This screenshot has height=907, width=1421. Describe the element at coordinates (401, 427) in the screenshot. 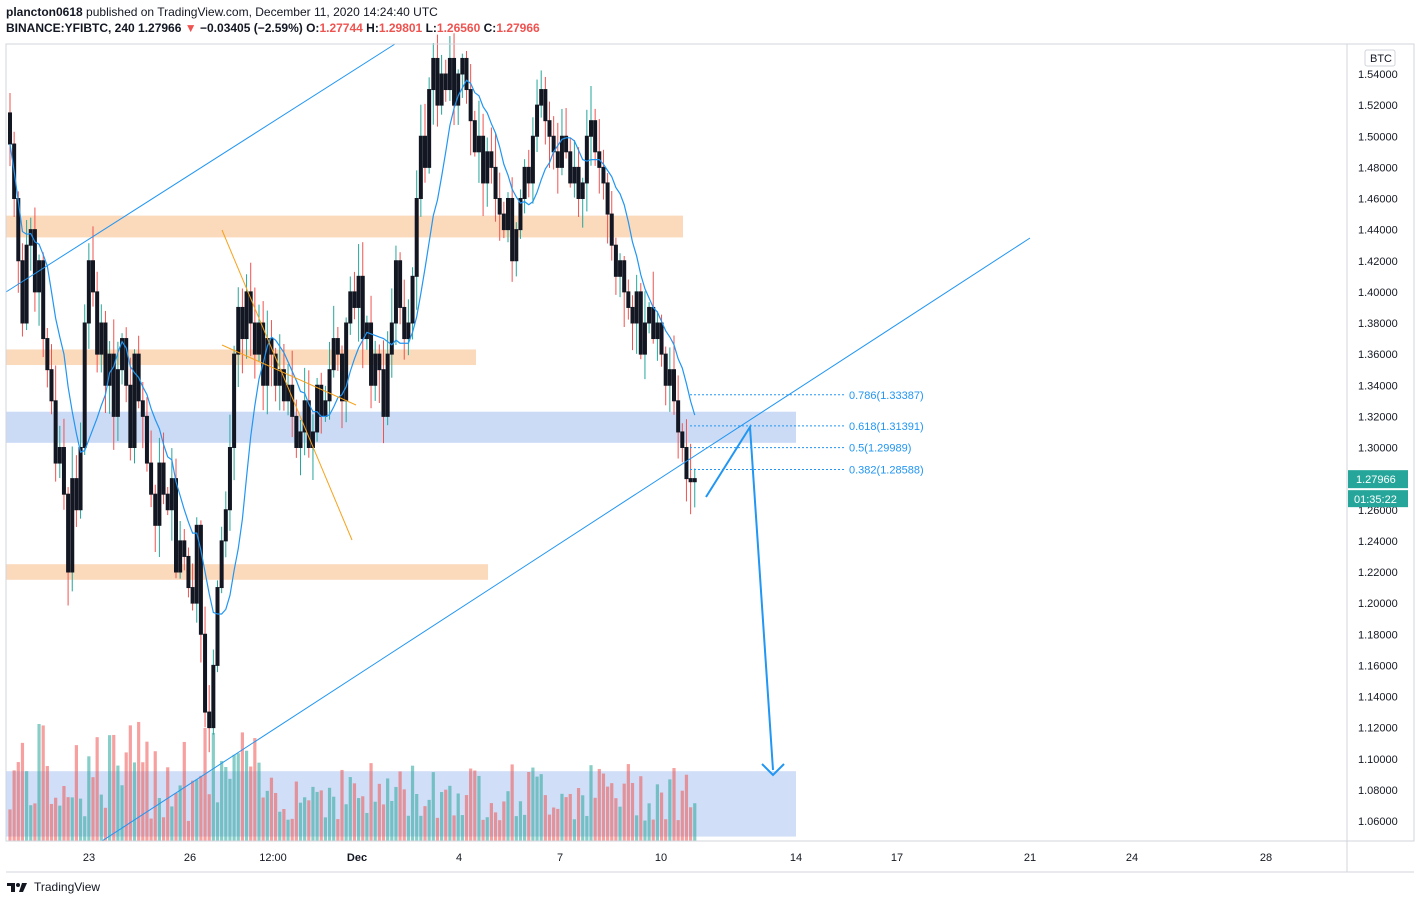

I see `zone-blue` at that location.